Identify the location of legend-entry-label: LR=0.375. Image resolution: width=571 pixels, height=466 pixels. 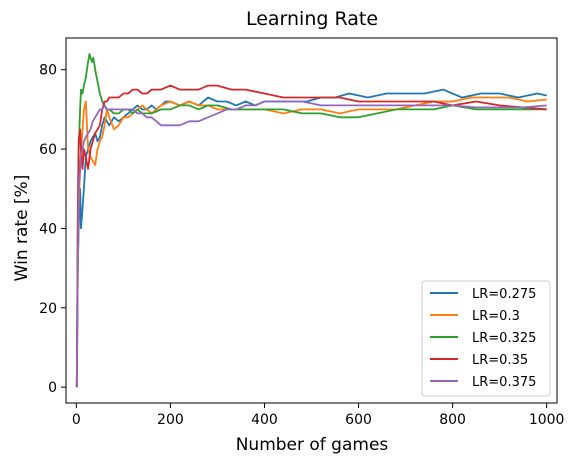
(504, 382).